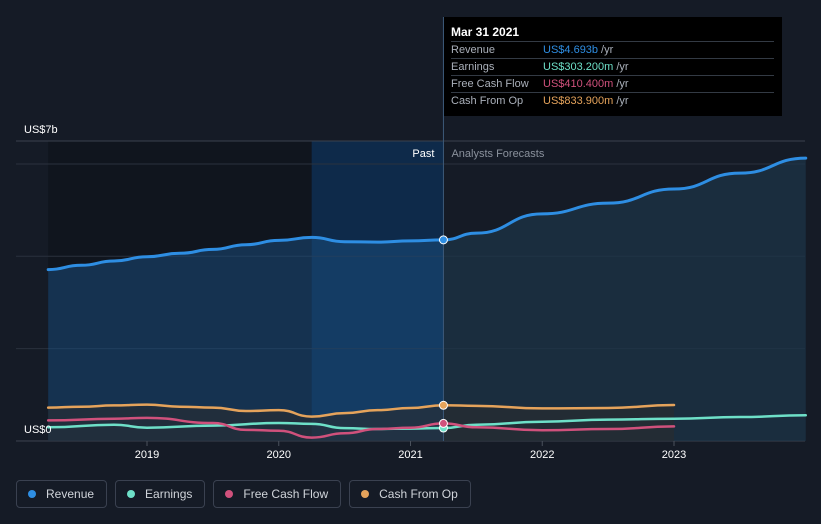 The height and width of the screenshot is (524, 821). What do you see at coordinates (487, 101) in the screenshot?
I see `tooltip-label: Cash From Op` at bounding box center [487, 101].